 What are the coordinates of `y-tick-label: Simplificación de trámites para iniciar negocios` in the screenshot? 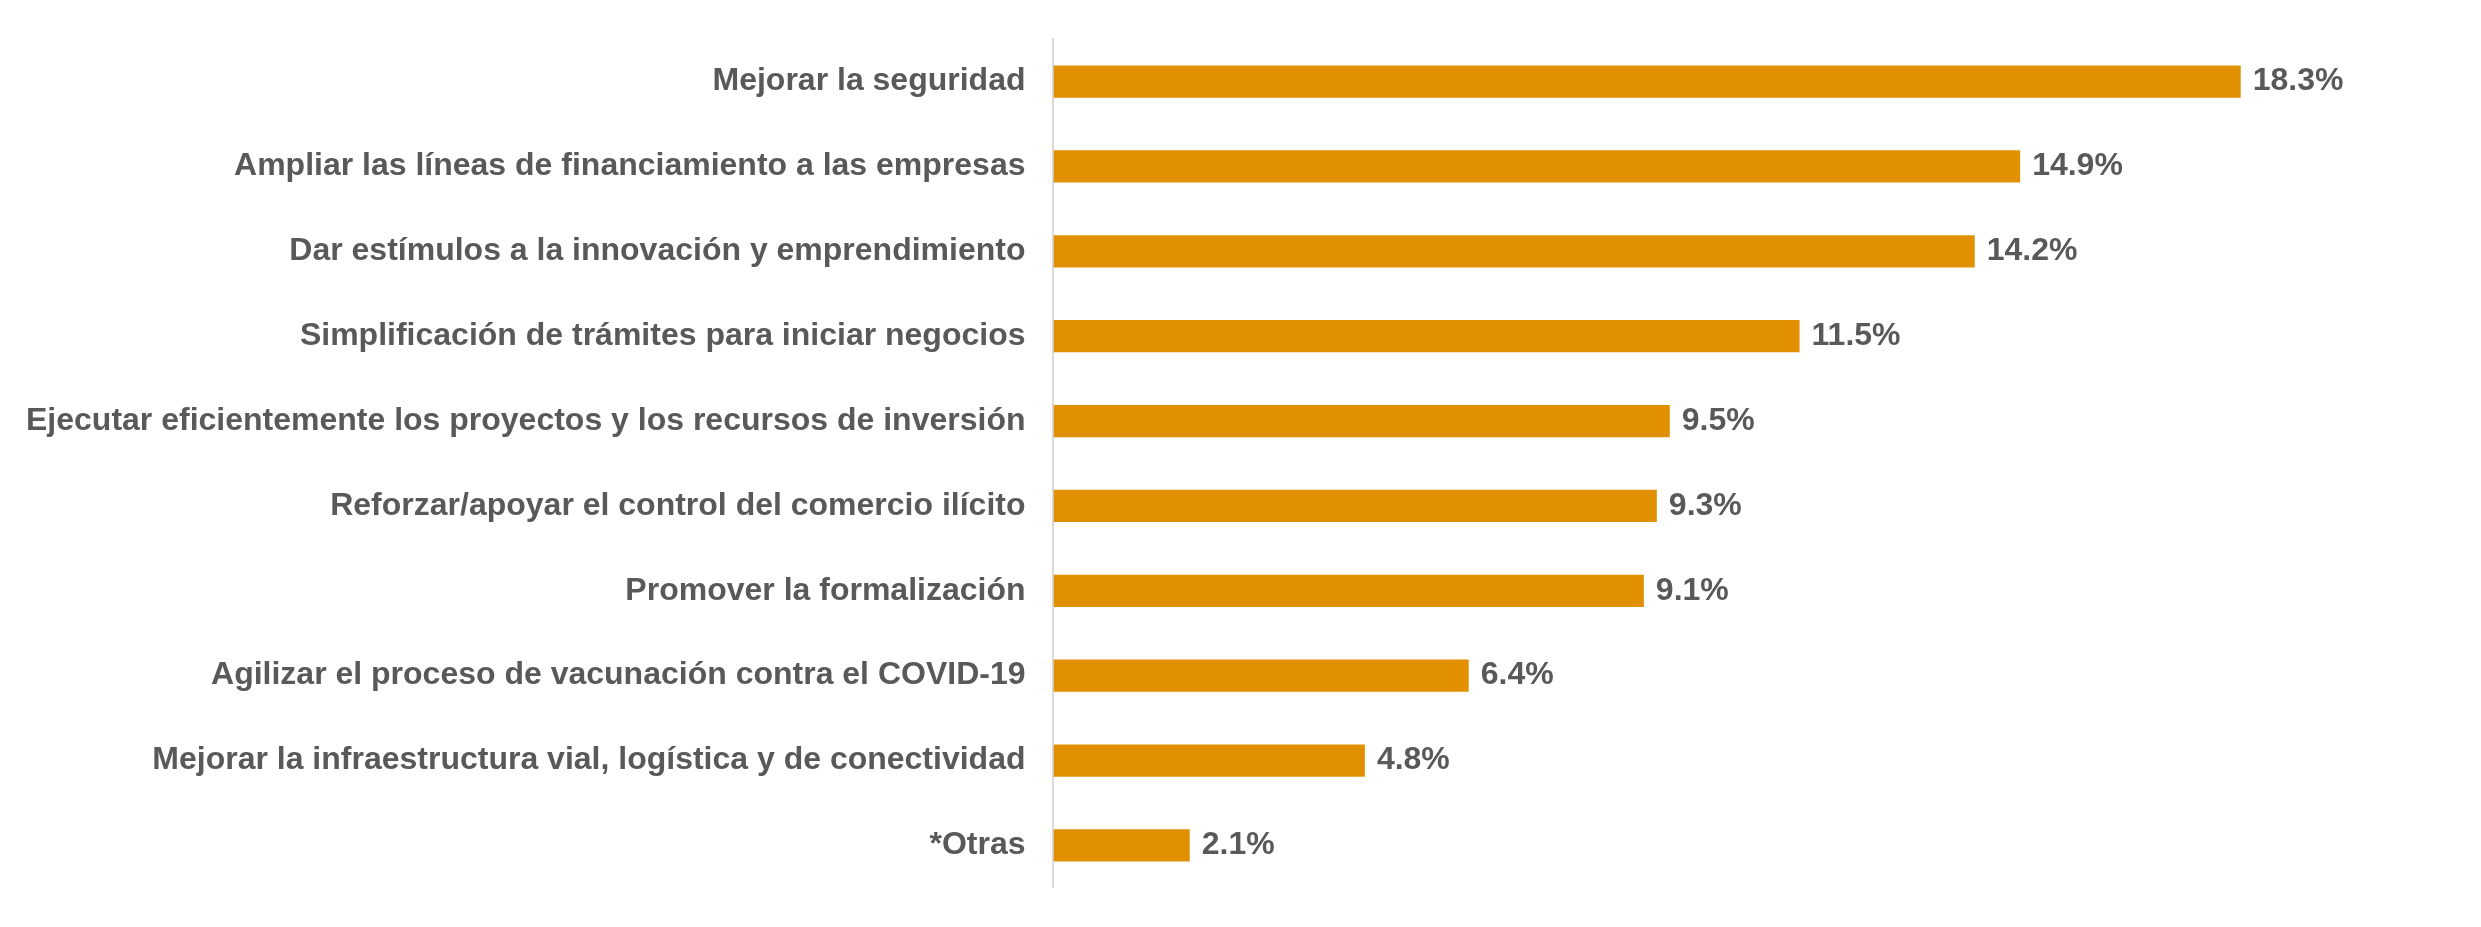 It's located at (662, 334).